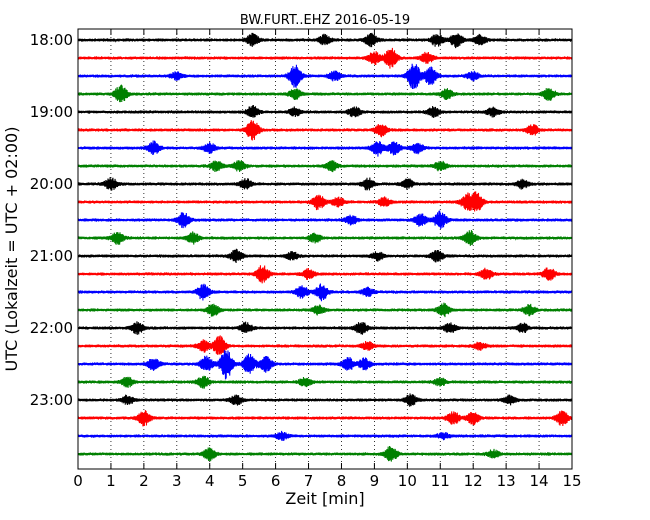 This screenshot has height=520, width=650. What do you see at coordinates (51, 184) in the screenshot?
I see `y-tick-label-2000: 20:00` at bounding box center [51, 184].